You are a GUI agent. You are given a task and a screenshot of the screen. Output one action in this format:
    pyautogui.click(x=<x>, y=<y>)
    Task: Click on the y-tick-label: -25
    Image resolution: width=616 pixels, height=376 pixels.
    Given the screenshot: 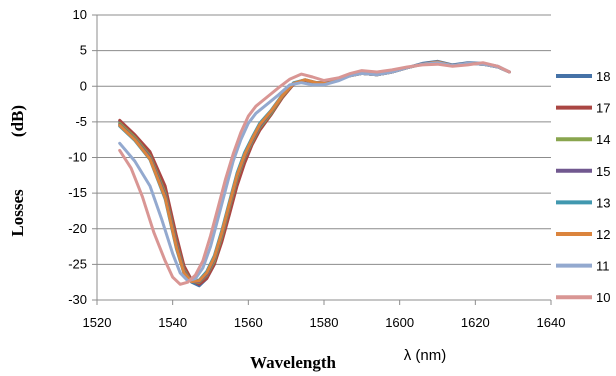 What is the action you would take?
    pyautogui.click(x=77, y=263)
    